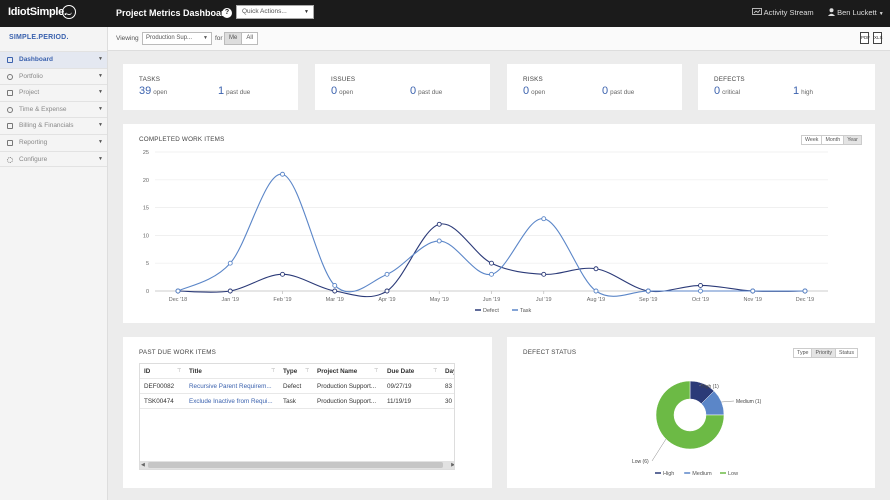 Image resolution: width=890 pixels, height=500 pixels. What do you see at coordinates (733, 474) in the screenshot?
I see `legend-label: Low` at bounding box center [733, 474].